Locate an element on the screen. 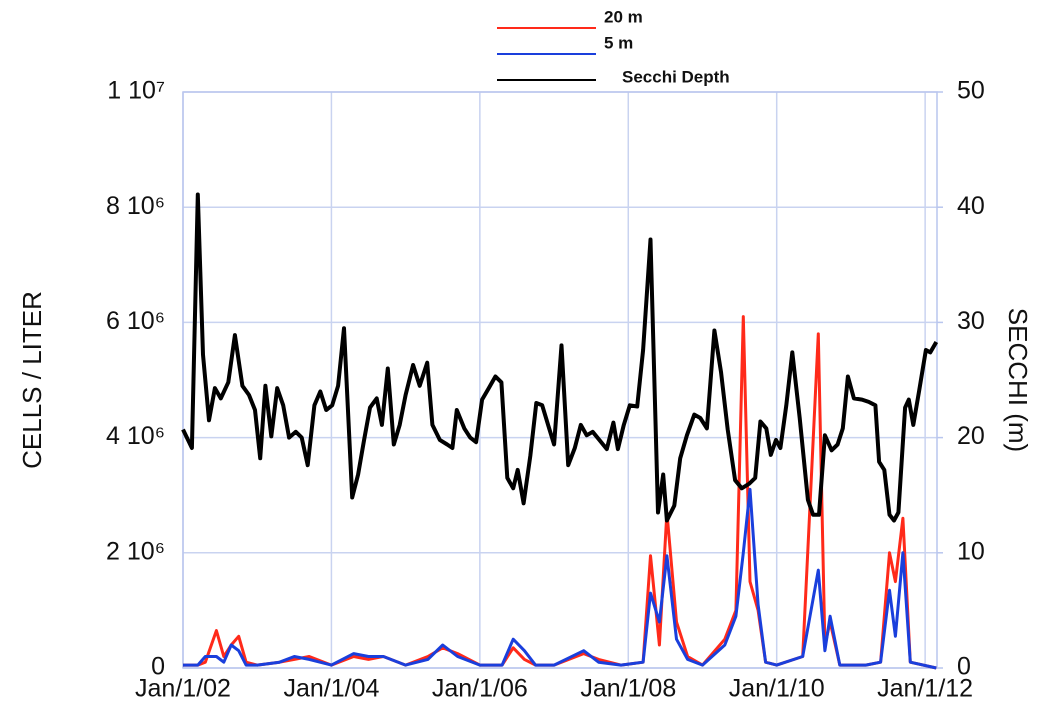 The height and width of the screenshot is (702, 1042). x-tick-label: Jan/1/10 is located at coordinates (777, 688).